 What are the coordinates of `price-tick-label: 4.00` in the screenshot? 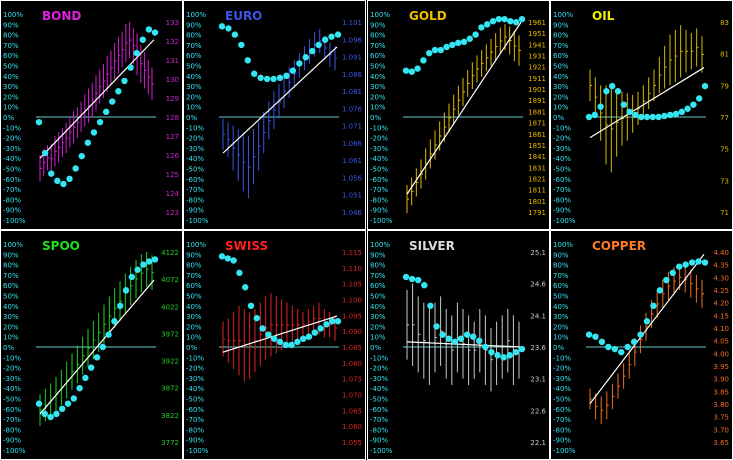 It's located at (721, 354).